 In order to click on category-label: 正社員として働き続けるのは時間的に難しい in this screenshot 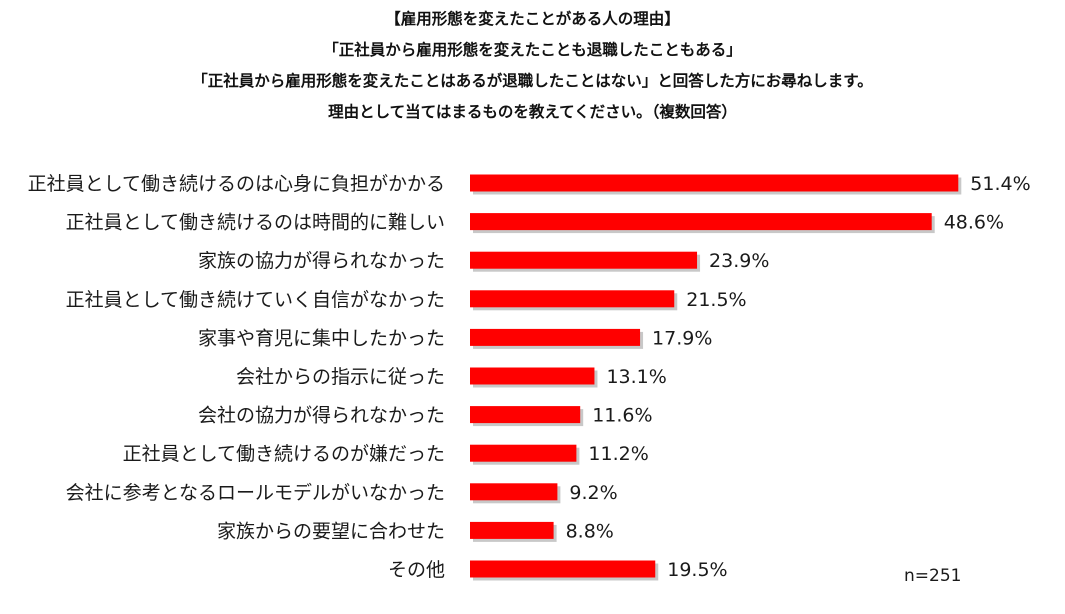, I will do `click(255, 223)`.